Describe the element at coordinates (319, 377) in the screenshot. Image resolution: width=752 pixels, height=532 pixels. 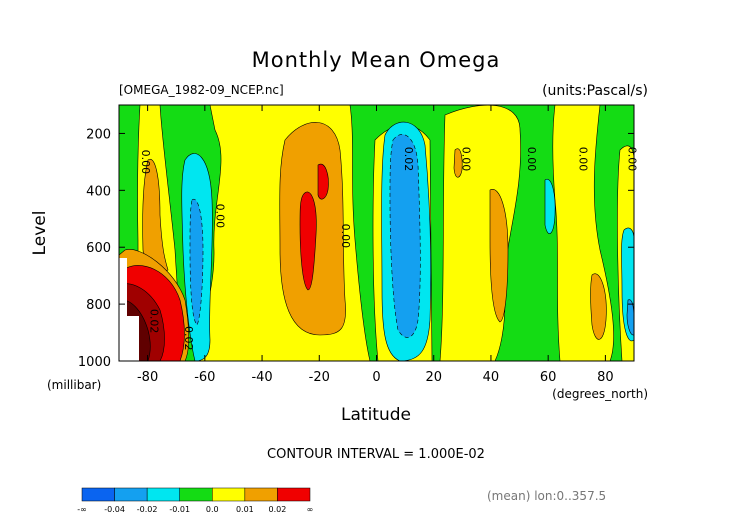
I see `x-tick-label: -20` at that location.